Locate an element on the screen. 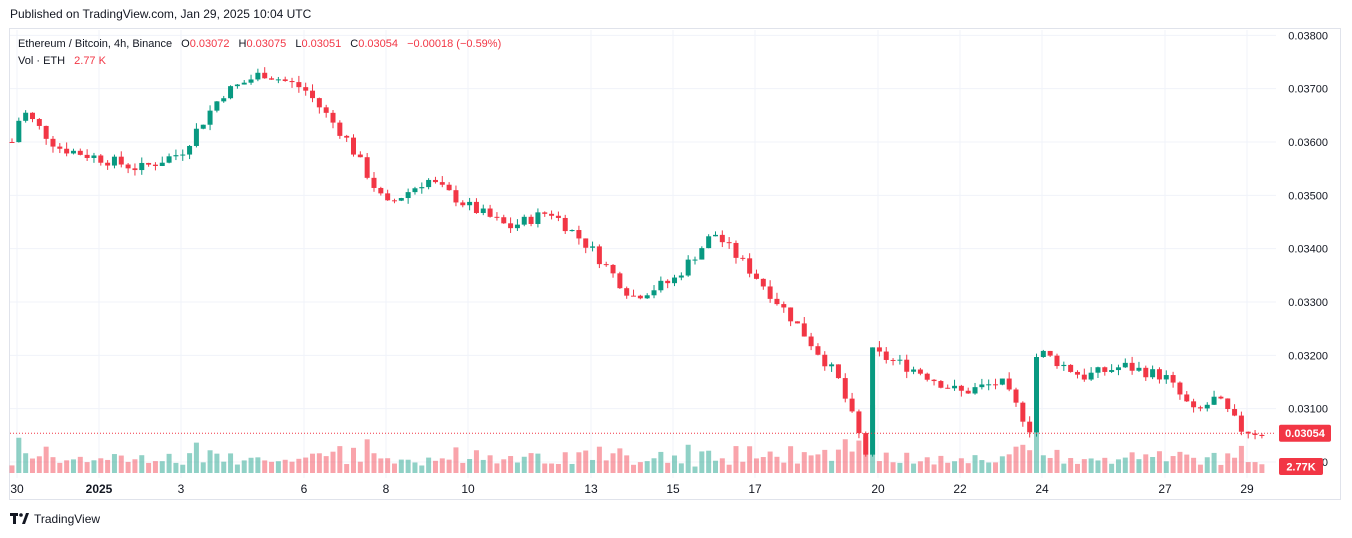 The width and height of the screenshot is (1352, 538). time-tick-label: 15 is located at coordinates (673, 489).